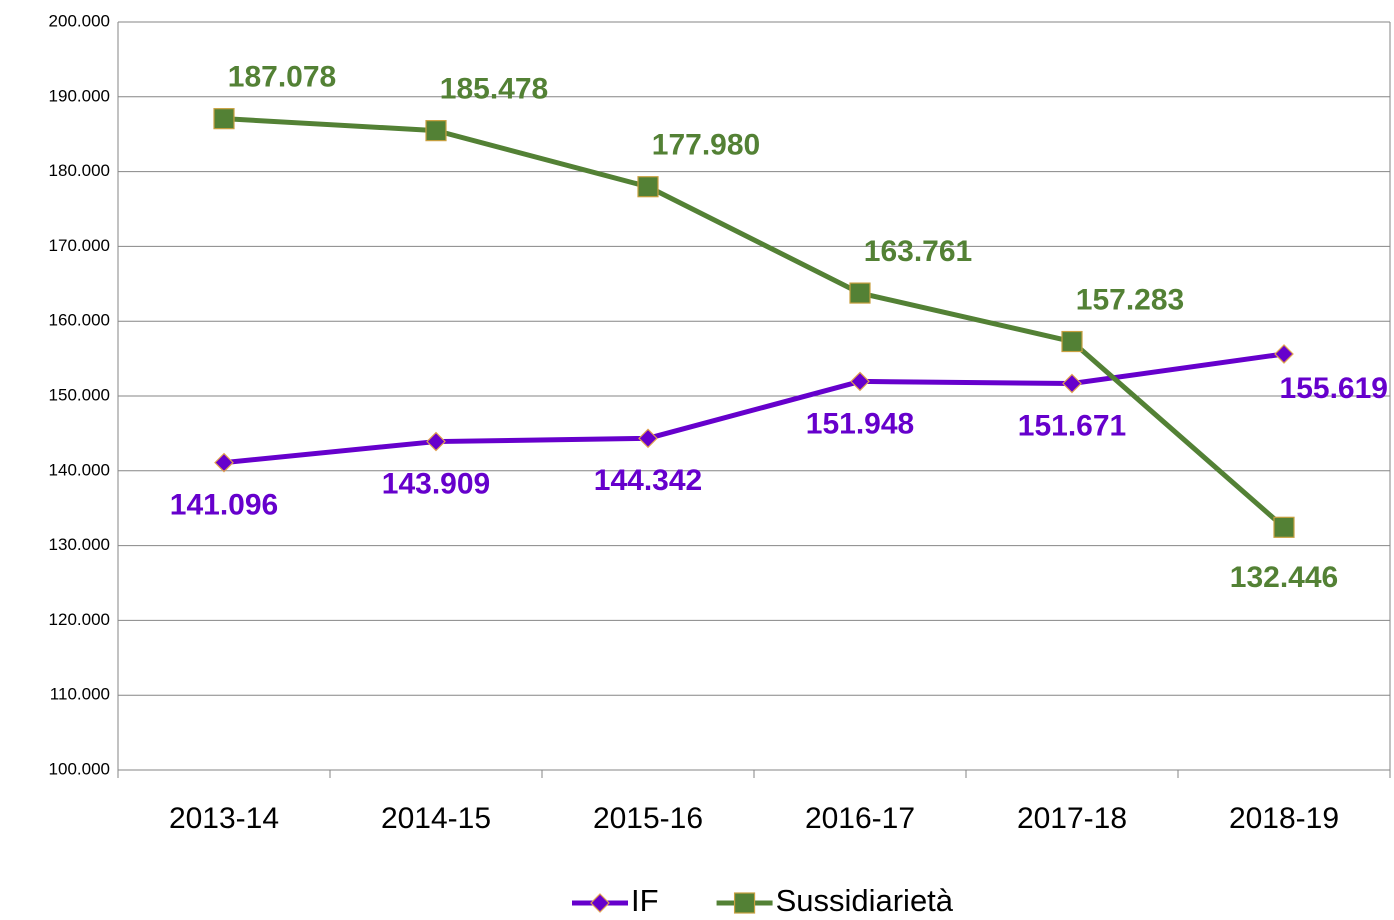 The height and width of the screenshot is (920, 1394). Describe the element at coordinates (224, 818) in the screenshot. I see `x-tick-label: 2013-14` at that location.